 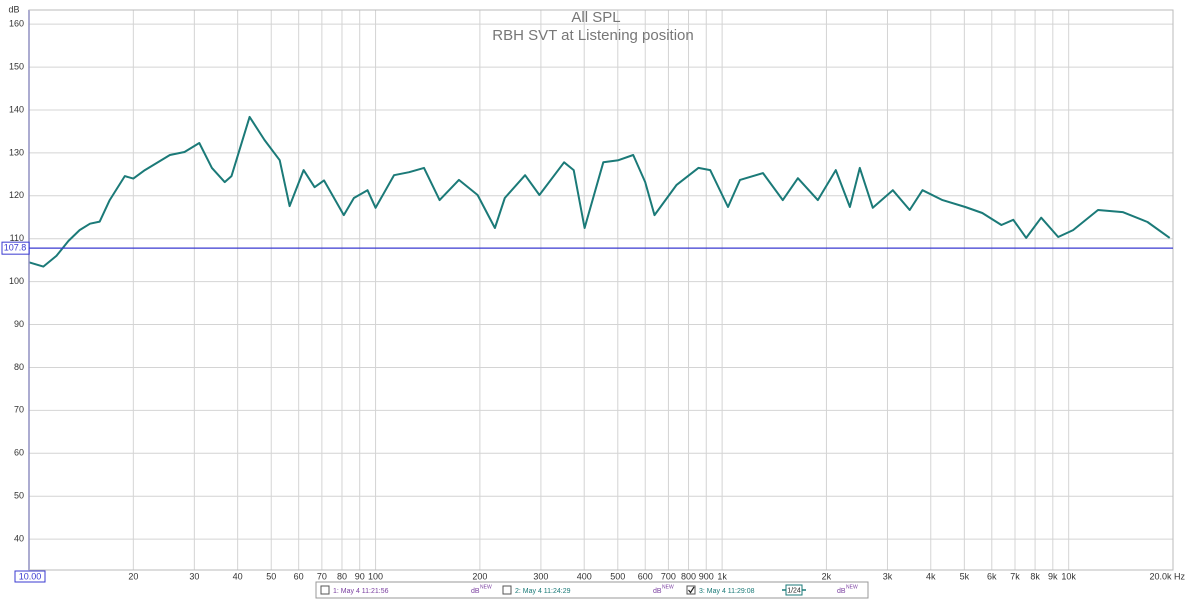 What do you see at coordinates (992, 576) in the screenshot?
I see `x-tick-label: 6k` at bounding box center [992, 576].